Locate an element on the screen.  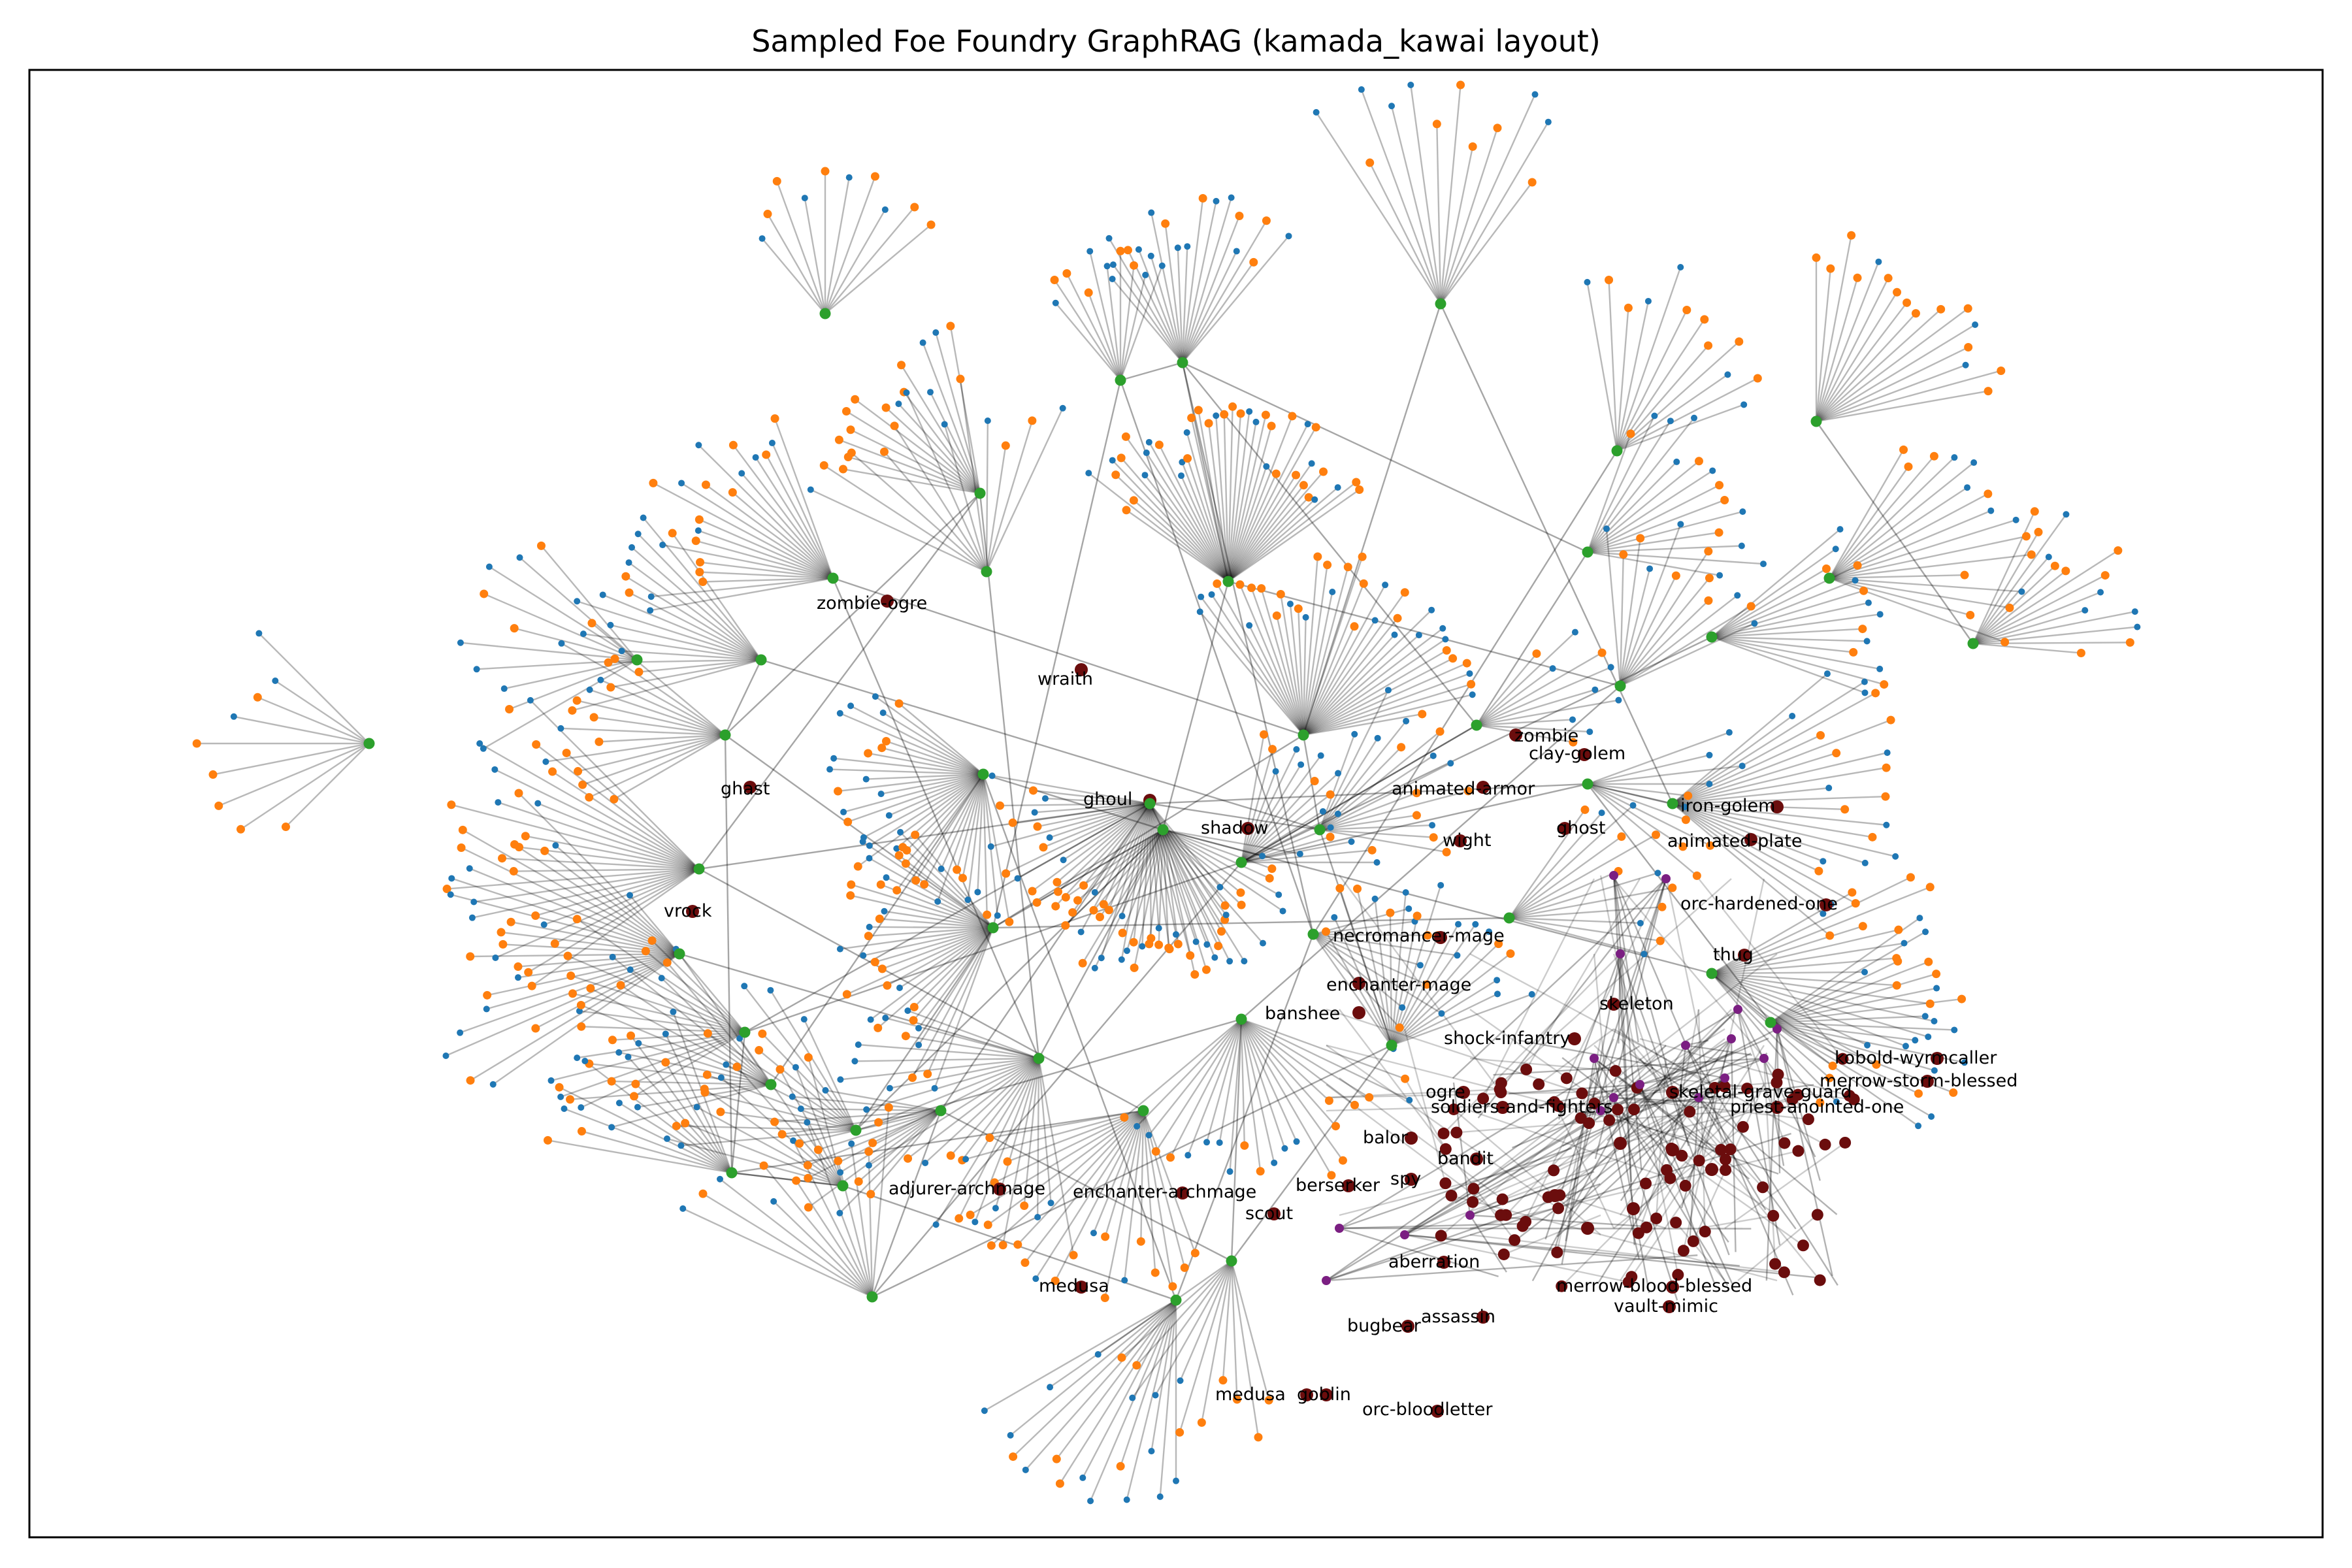
node-label-orc-hardened-one: orc-hardened-one is located at coordinates (1759, 904).